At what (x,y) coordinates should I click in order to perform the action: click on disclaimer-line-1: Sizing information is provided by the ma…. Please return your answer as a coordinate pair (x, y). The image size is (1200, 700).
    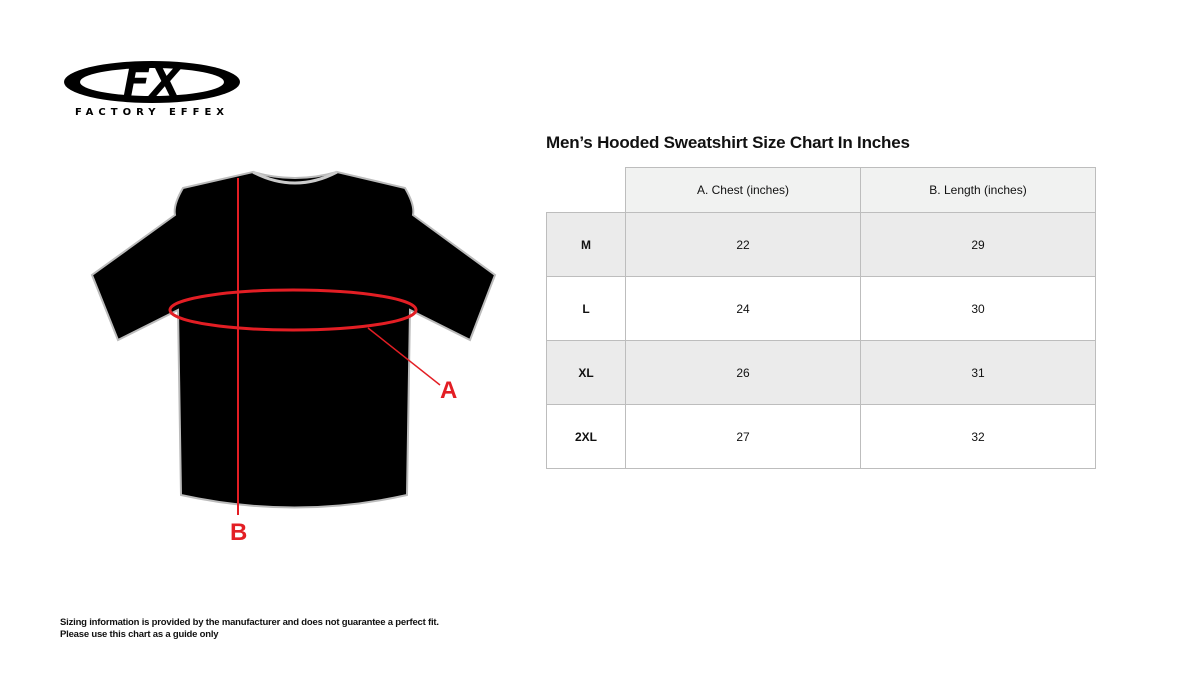
    Looking at the image, I should click on (249, 622).